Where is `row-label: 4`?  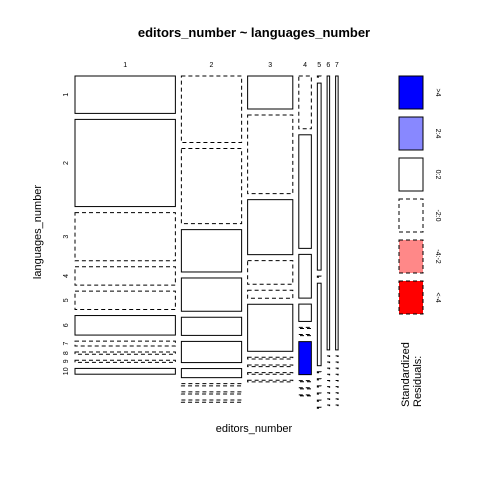
row-label: 4 is located at coordinates (66, 276).